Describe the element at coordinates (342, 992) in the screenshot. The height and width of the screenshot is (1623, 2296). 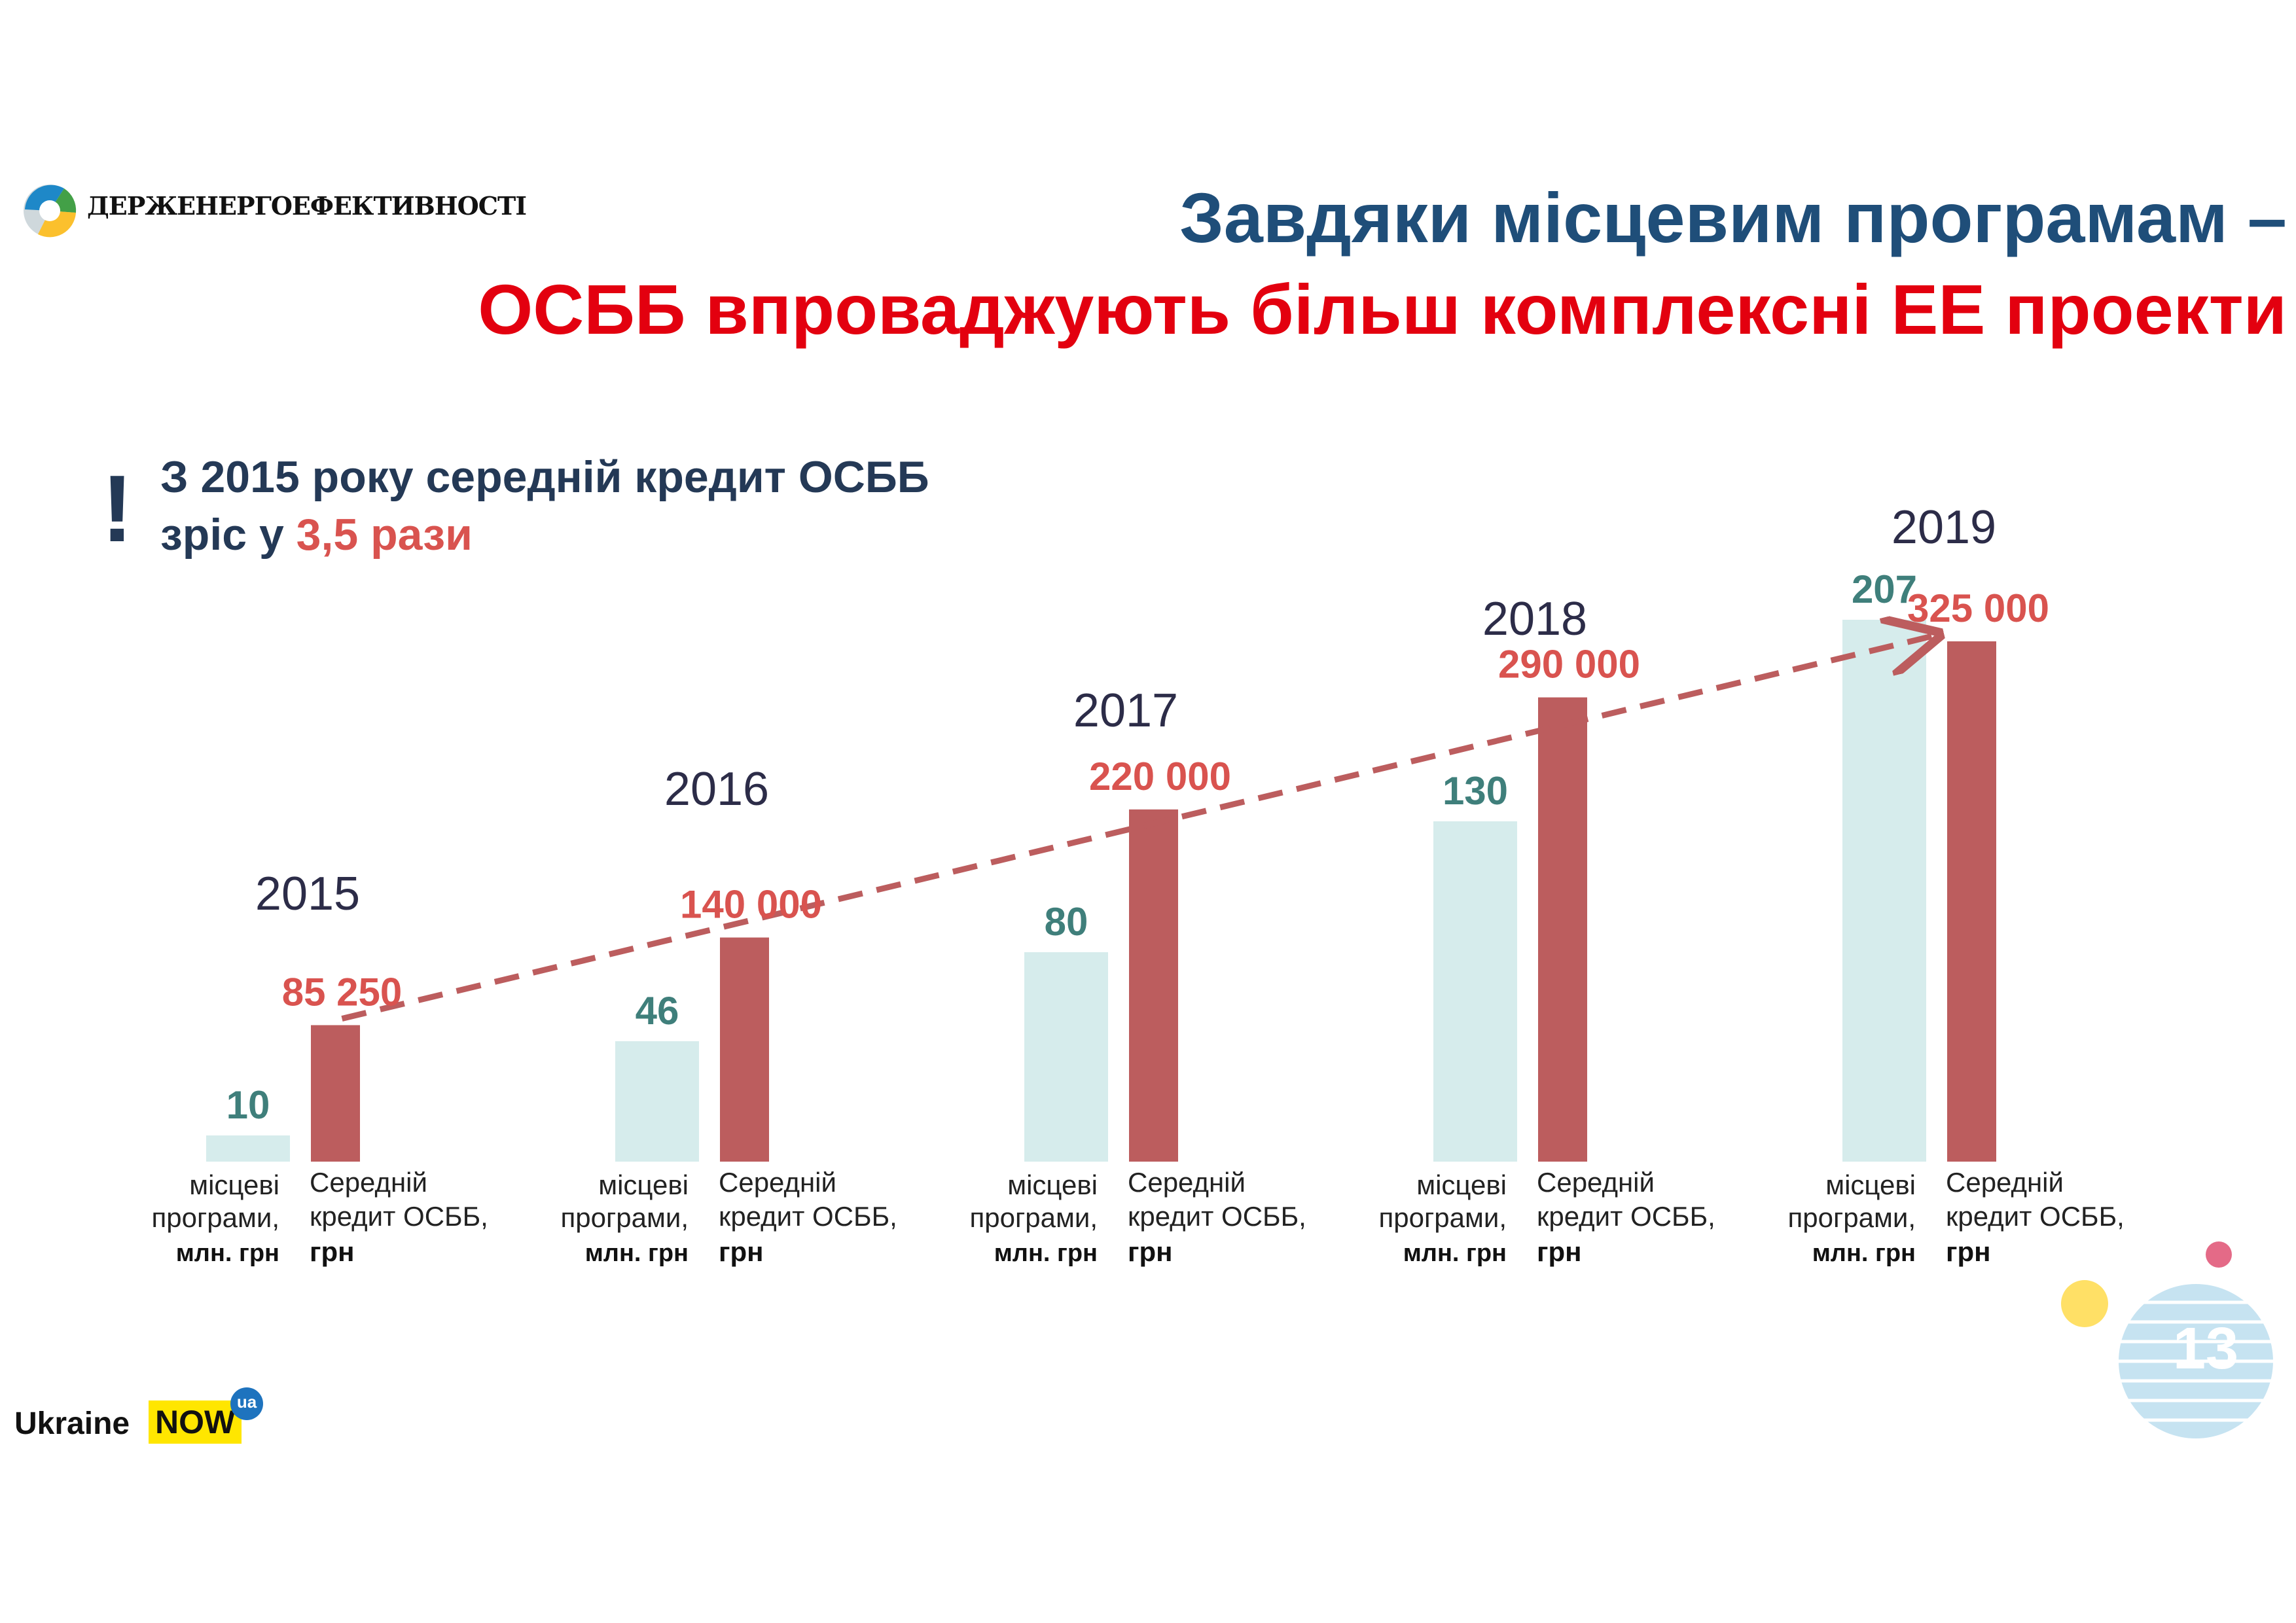
I see `avg-credit-value-label: 85 250` at that location.